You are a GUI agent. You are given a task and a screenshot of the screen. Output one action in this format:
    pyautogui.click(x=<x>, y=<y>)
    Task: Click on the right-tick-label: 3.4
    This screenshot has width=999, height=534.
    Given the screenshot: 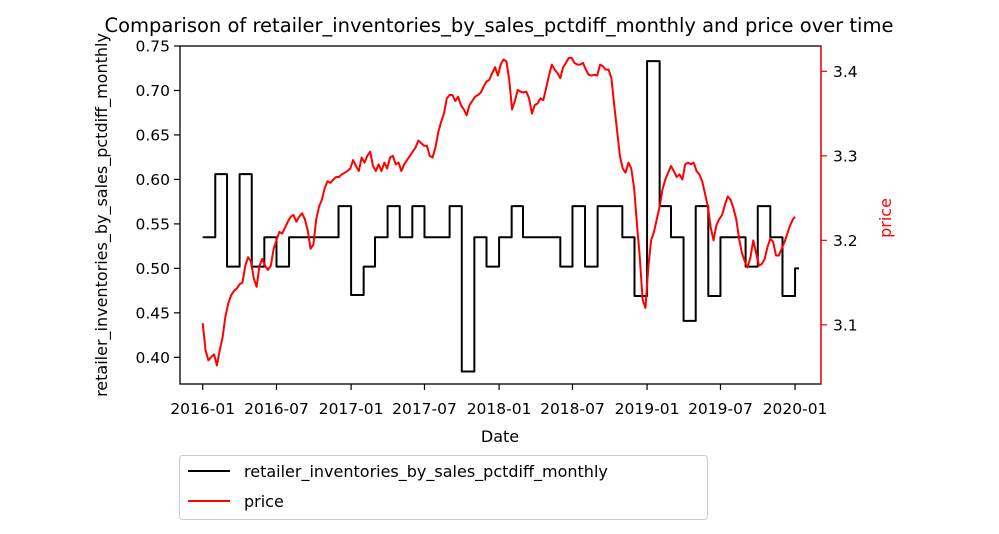 What is the action you would take?
    pyautogui.click(x=845, y=72)
    